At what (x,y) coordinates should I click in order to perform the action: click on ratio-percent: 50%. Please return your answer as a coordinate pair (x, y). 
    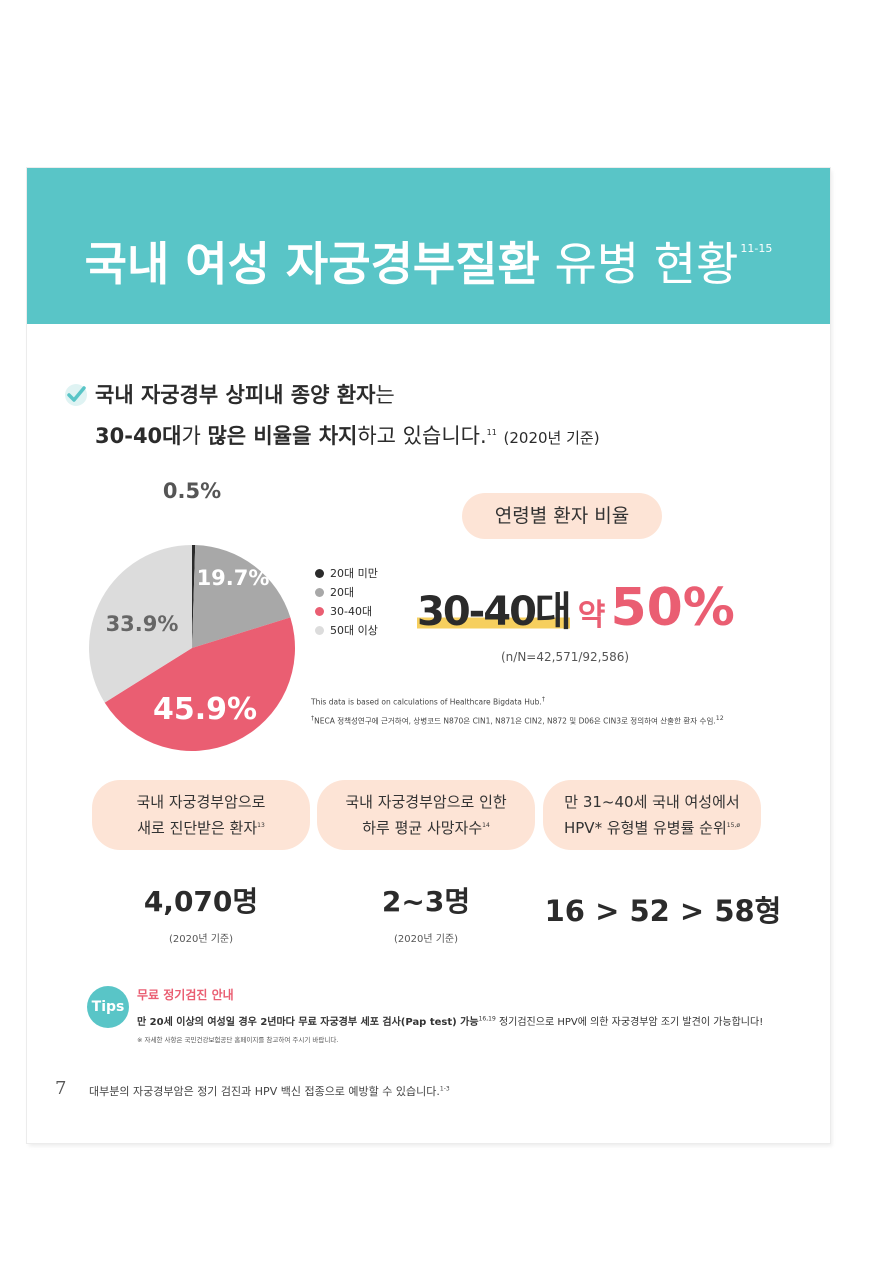
    Looking at the image, I should click on (672, 608).